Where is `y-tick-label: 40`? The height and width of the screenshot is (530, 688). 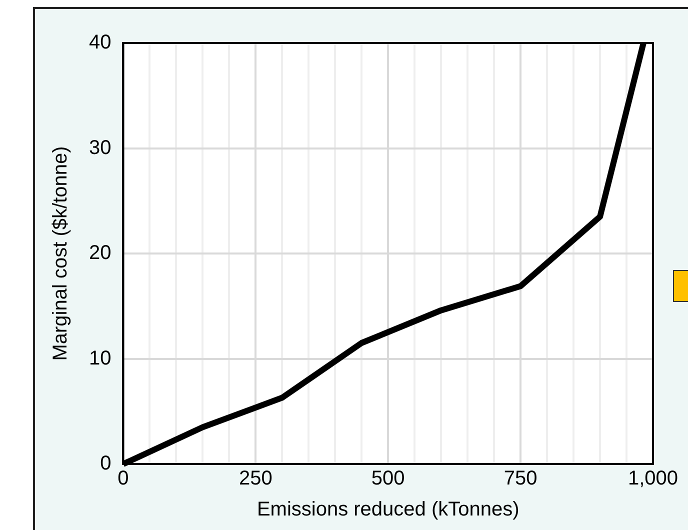 y-tick-label: 40 is located at coordinates (100, 43).